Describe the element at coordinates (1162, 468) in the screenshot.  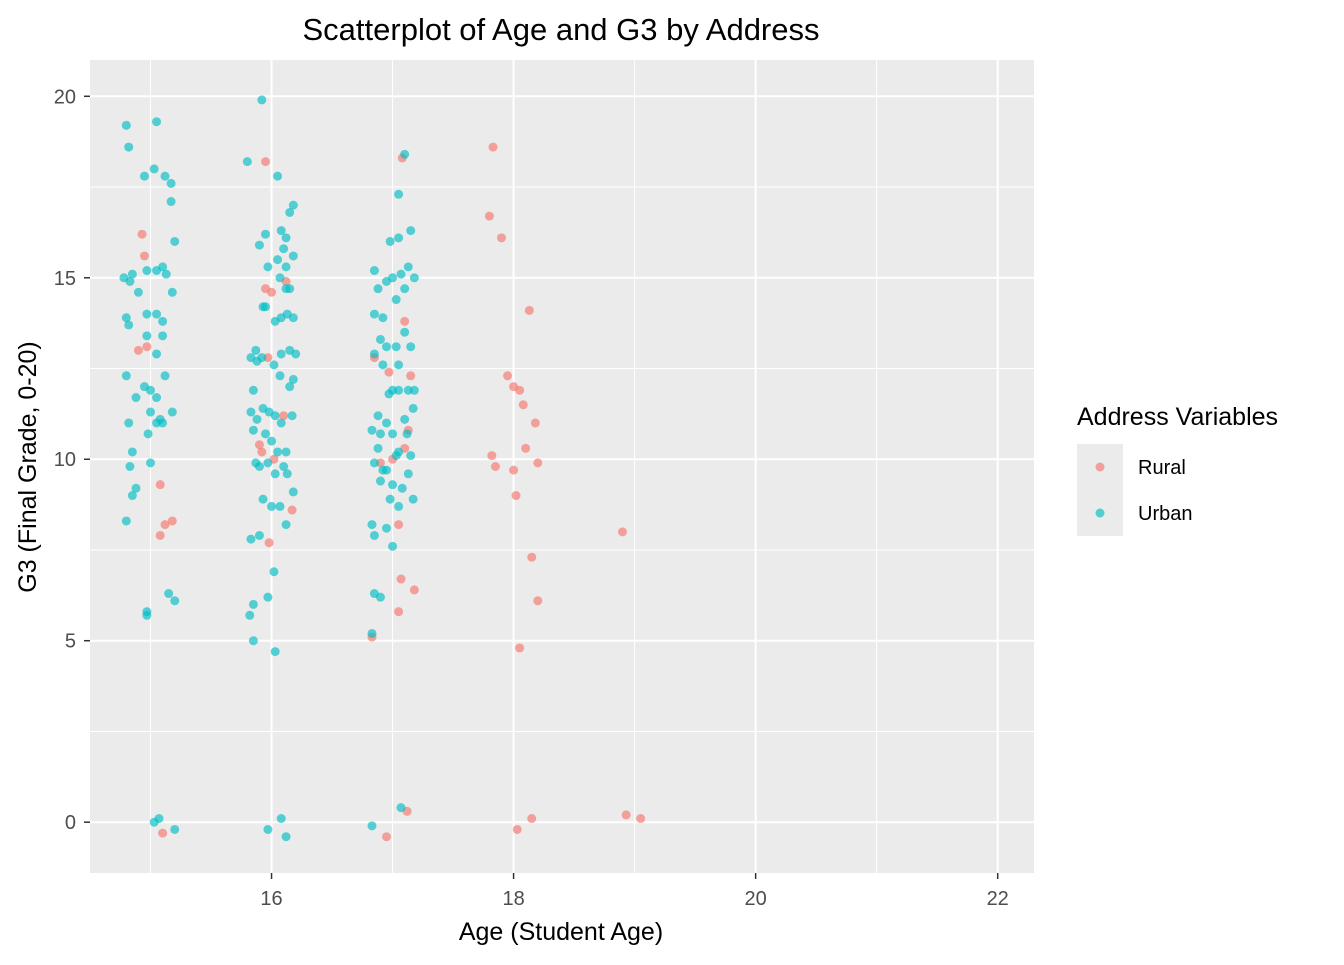
I see `legend-label-rural: Rural` at that location.